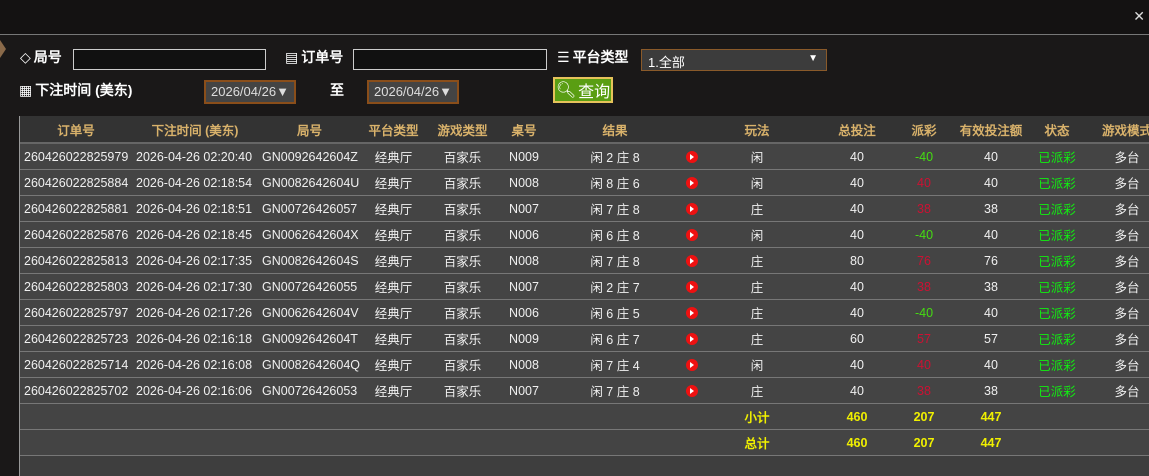  What do you see at coordinates (757, 338) in the screenshot?
I see `cell-bet-type: 庄` at bounding box center [757, 338].